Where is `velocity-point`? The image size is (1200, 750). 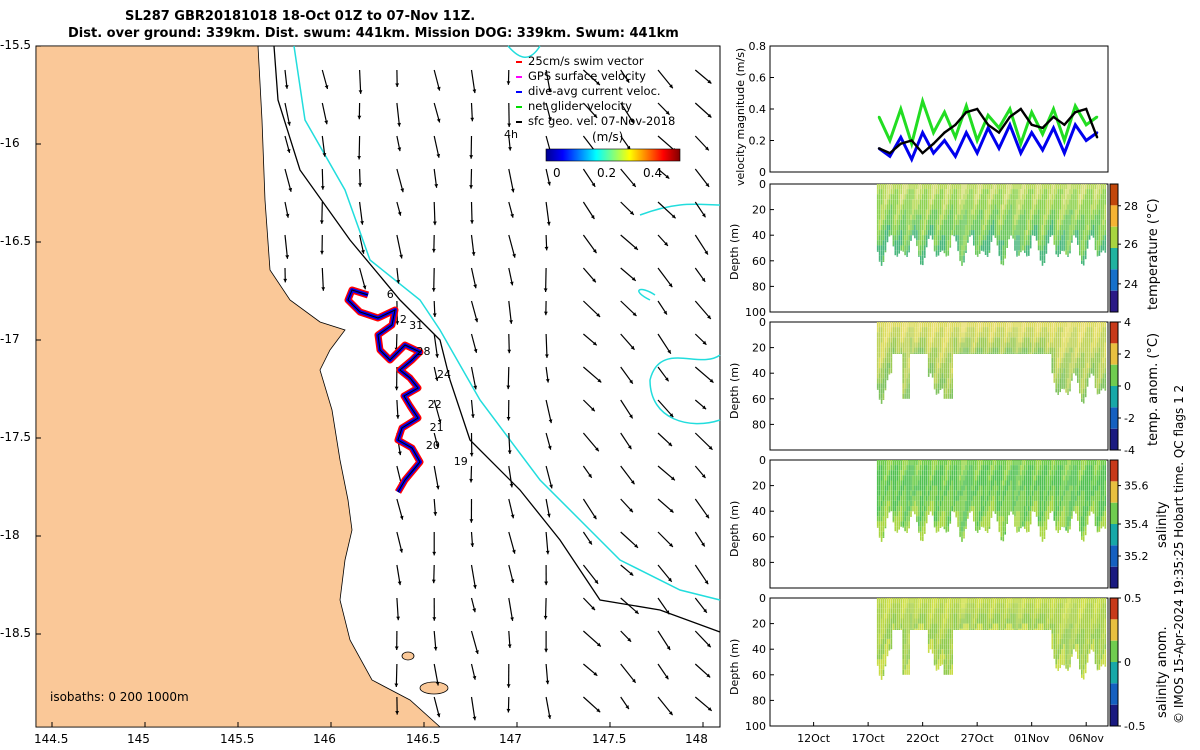
velocity-point is located at coordinates (1010, 117).